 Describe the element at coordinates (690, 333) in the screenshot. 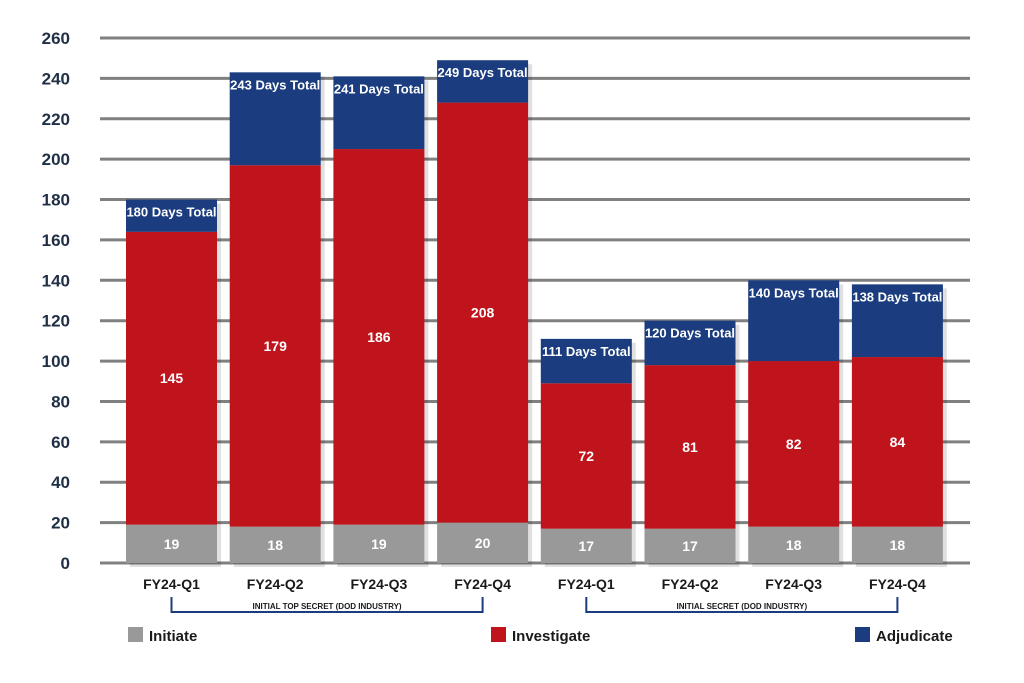

I see `total-label: 120 Days Total` at that location.